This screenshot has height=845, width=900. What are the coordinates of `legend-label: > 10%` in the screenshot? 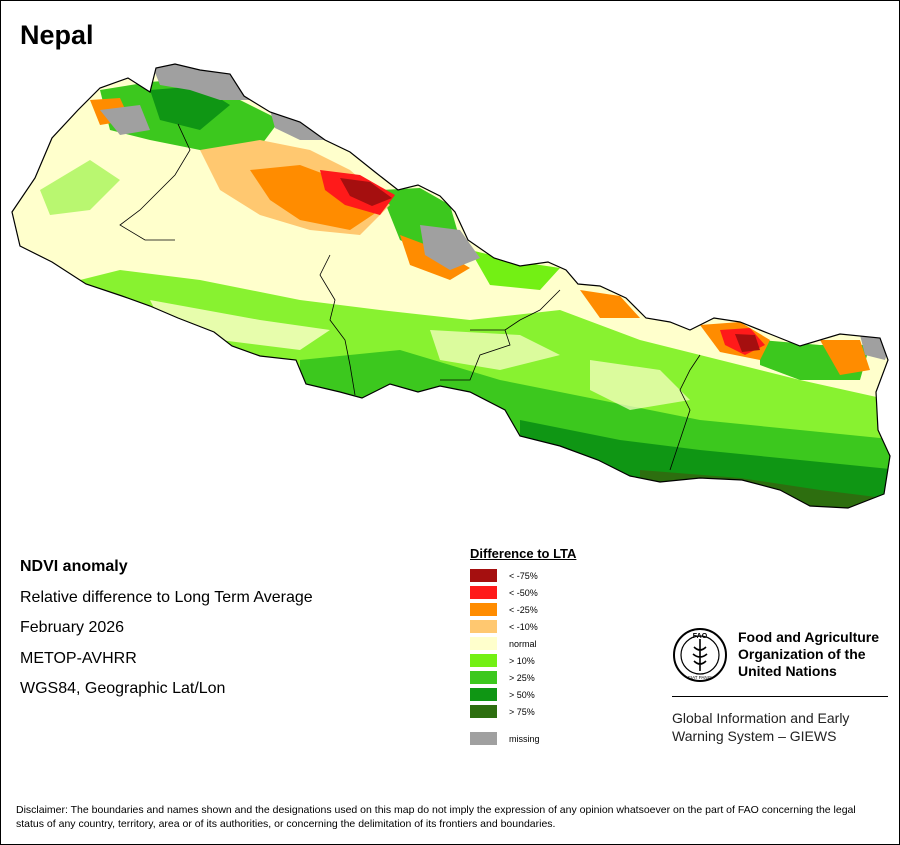 It's located at (522, 660).